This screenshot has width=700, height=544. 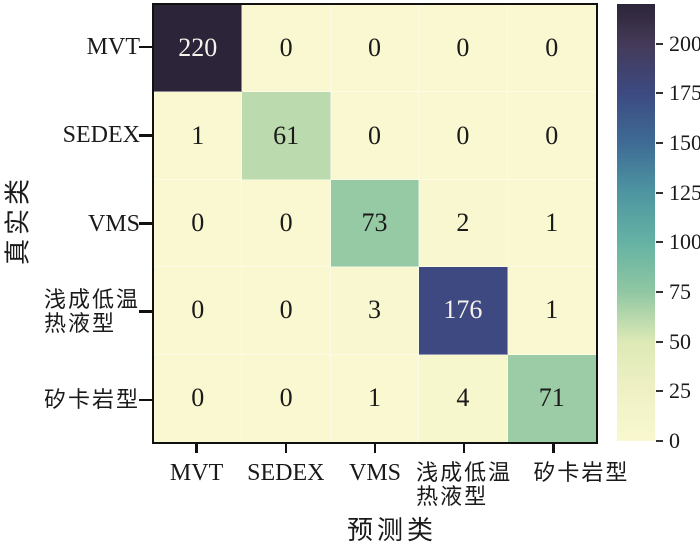 What do you see at coordinates (684, 93) in the screenshot?
I see `colorbar-tick-label: 175` at bounding box center [684, 93].